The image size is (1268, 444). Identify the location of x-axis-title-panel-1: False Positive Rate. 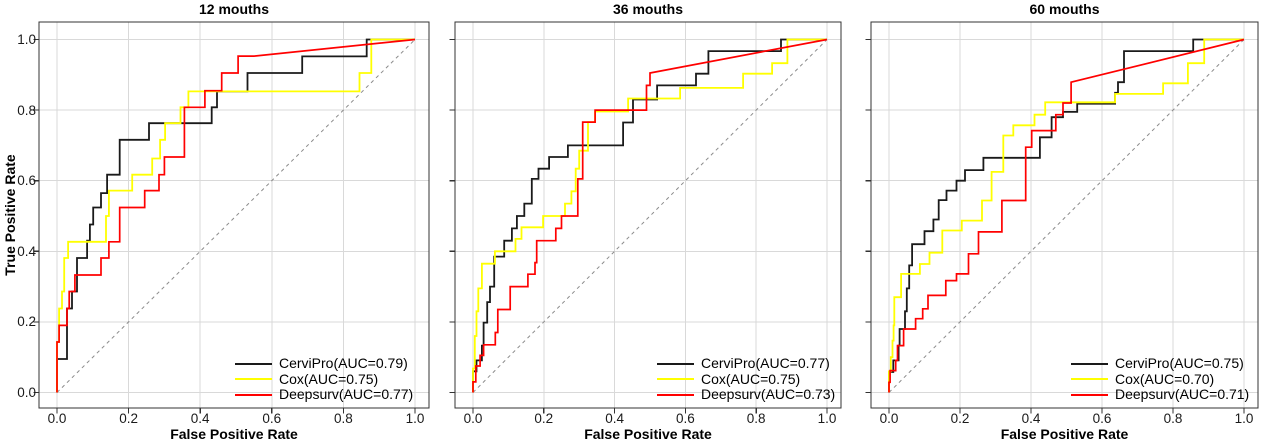
(234, 434).